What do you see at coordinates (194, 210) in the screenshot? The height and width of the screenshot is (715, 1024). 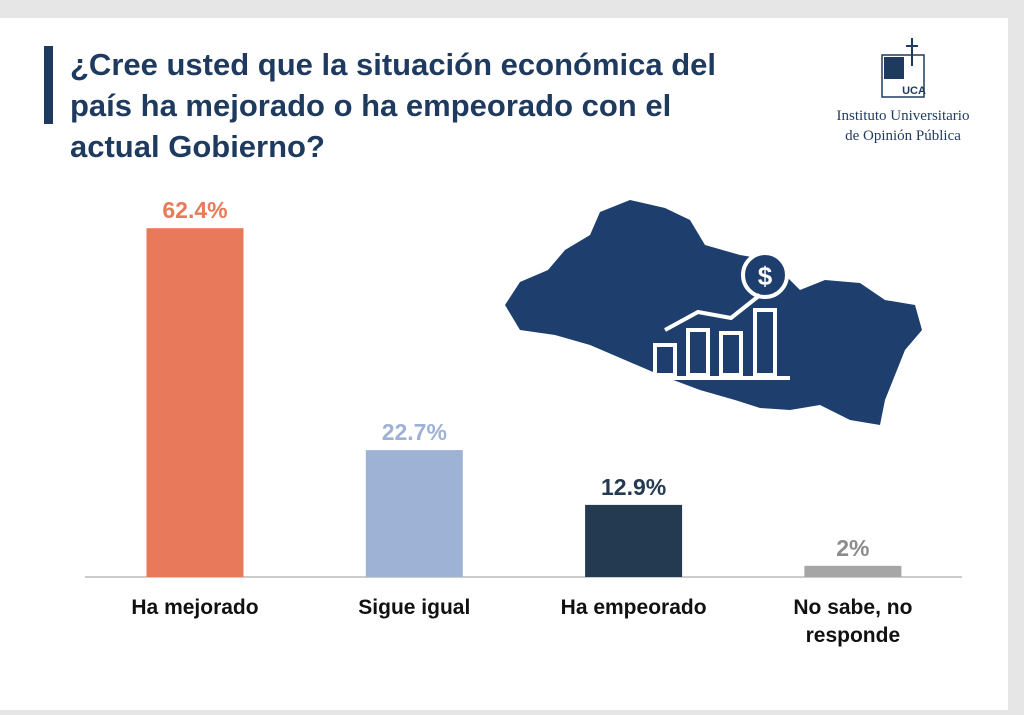 I see `value-label: 62.4%` at bounding box center [194, 210].